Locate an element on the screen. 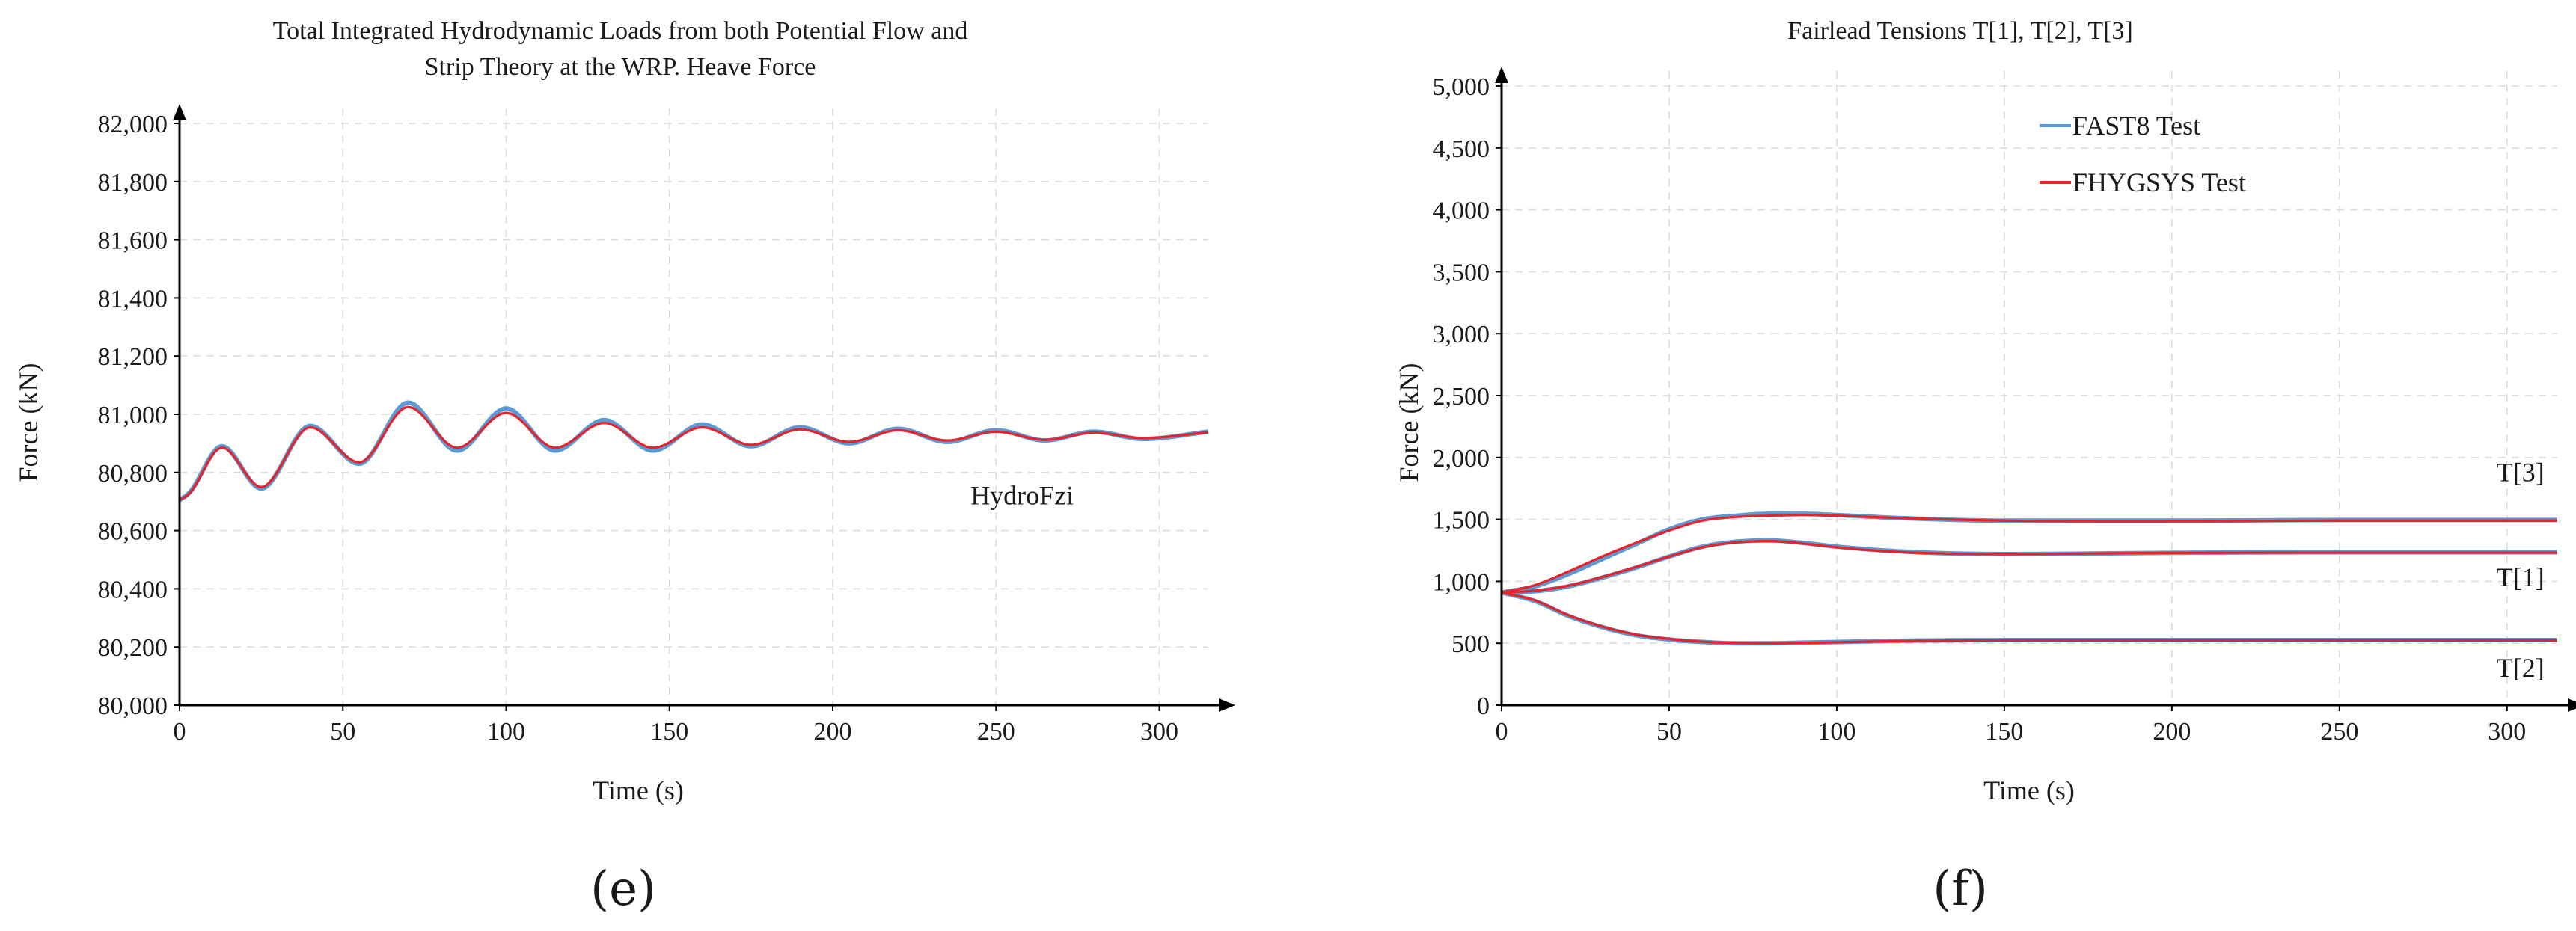 Image resolution: width=2576 pixels, height=931 pixels. y-tick-label: 1,000 is located at coordinates (1461, 582).